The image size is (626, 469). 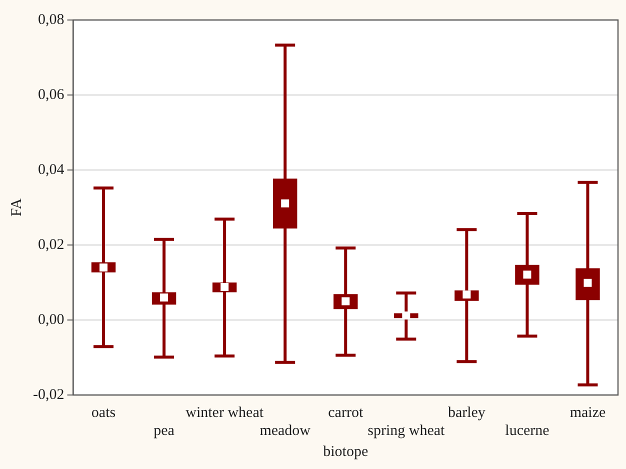 I want to click on x-tick-label: winter wheat, so click(x=225, y=412).